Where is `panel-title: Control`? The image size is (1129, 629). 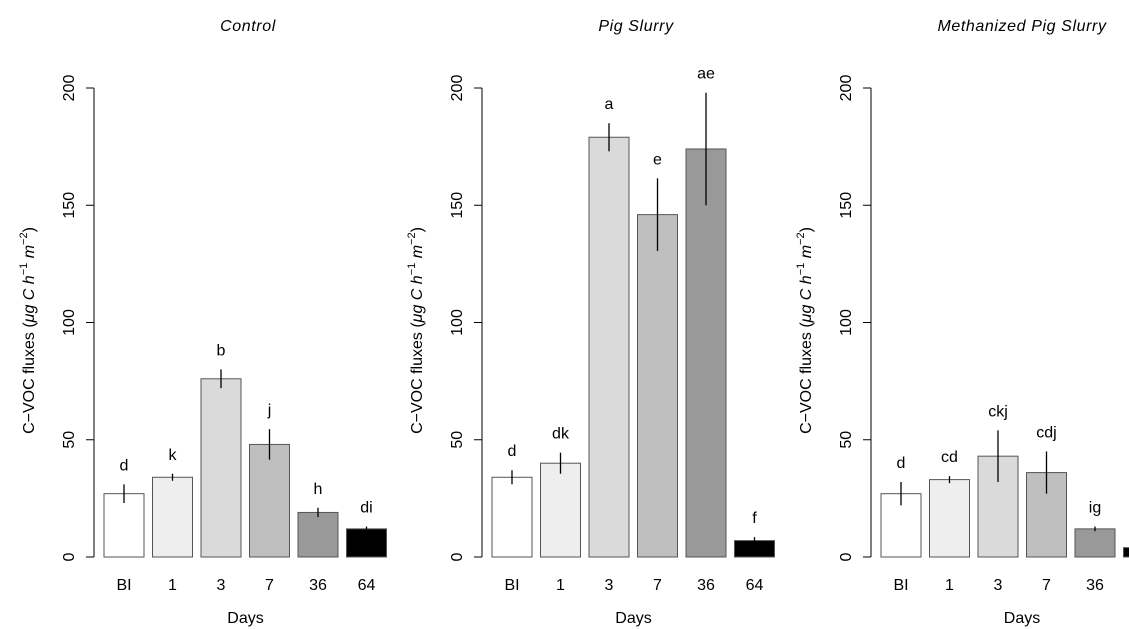 panel-title: Control is located at coordinates (248, 26).